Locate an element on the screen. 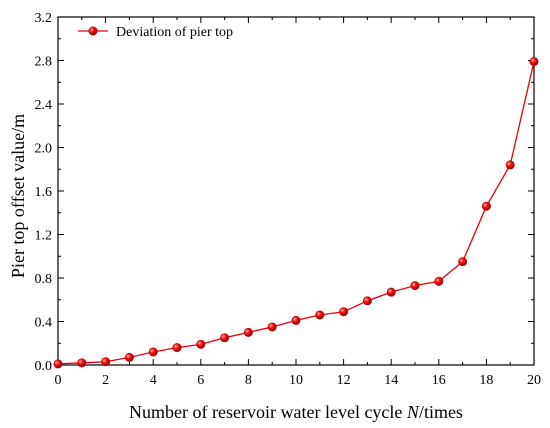 The height and width of the screenshot is (428, 550). legend: Deviation of pier top is located at coordinates (155, 32).